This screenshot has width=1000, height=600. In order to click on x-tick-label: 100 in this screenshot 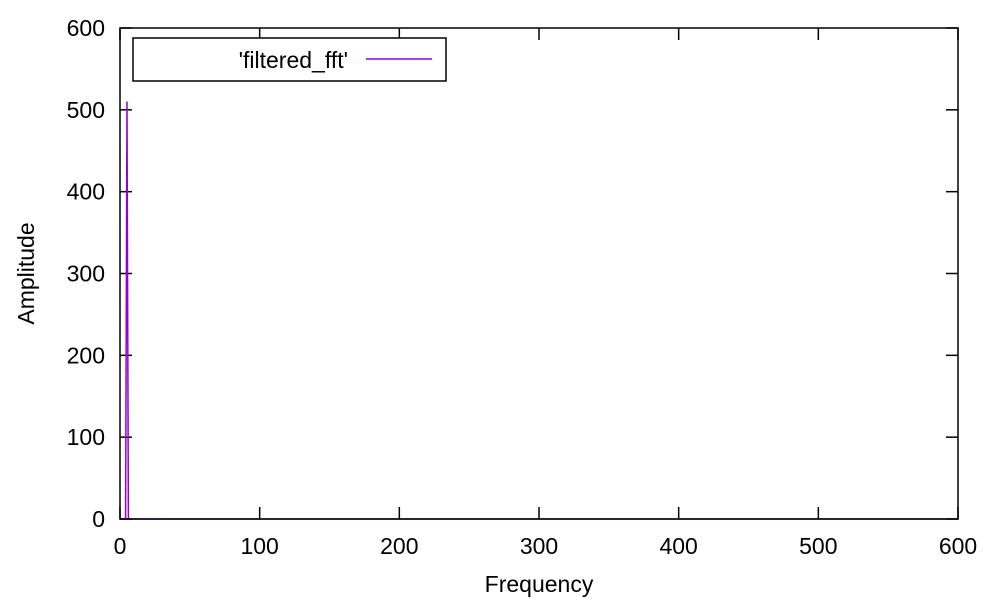, I will do `click(259, 546)`.